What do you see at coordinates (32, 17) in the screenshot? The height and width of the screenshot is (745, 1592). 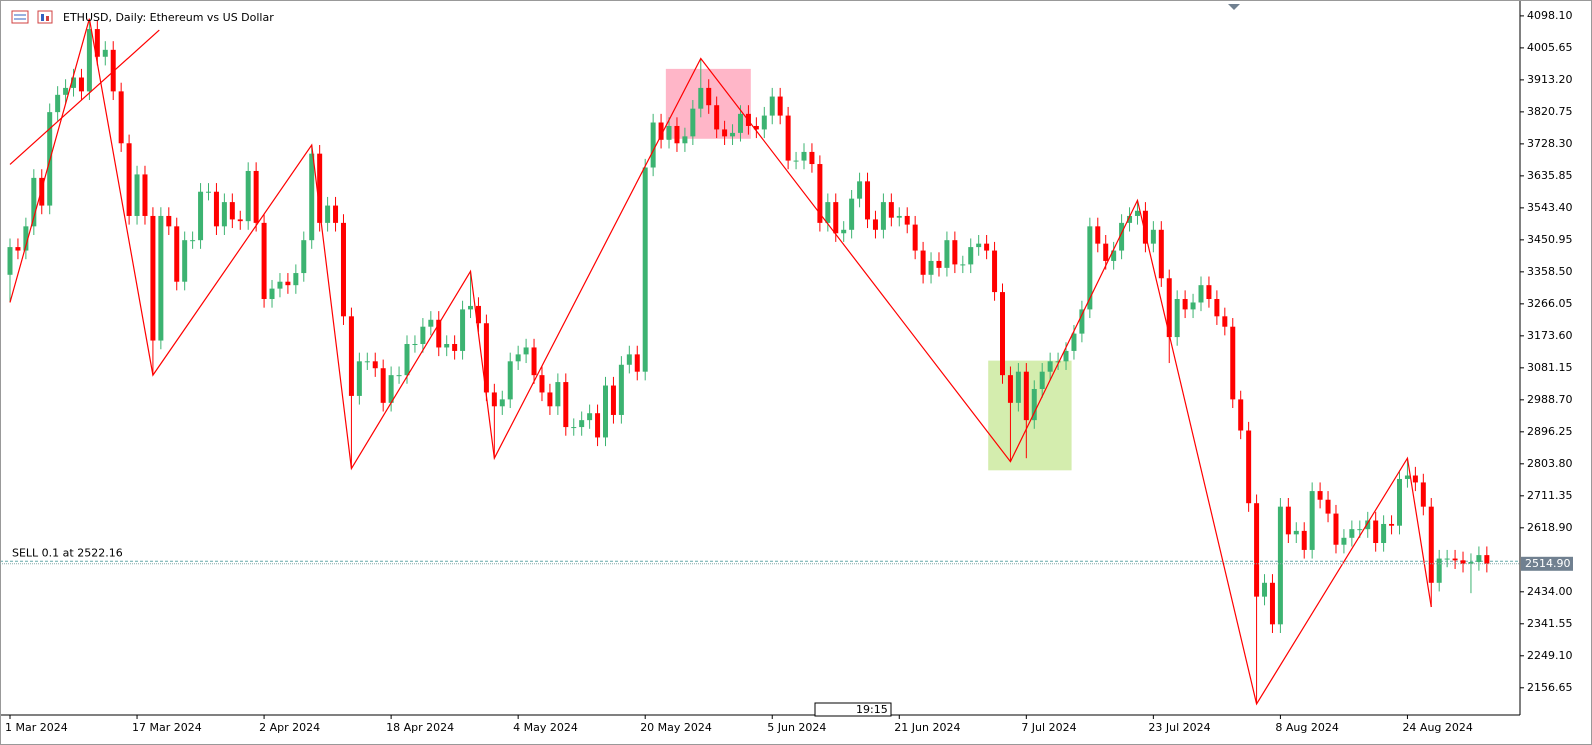 I see `symbol-icons` at bounding box center [32, 17].